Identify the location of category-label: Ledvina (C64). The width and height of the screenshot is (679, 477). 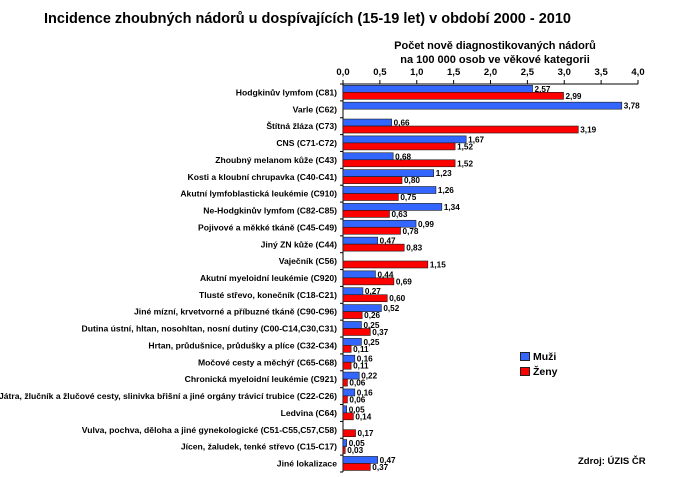
(309, 413).